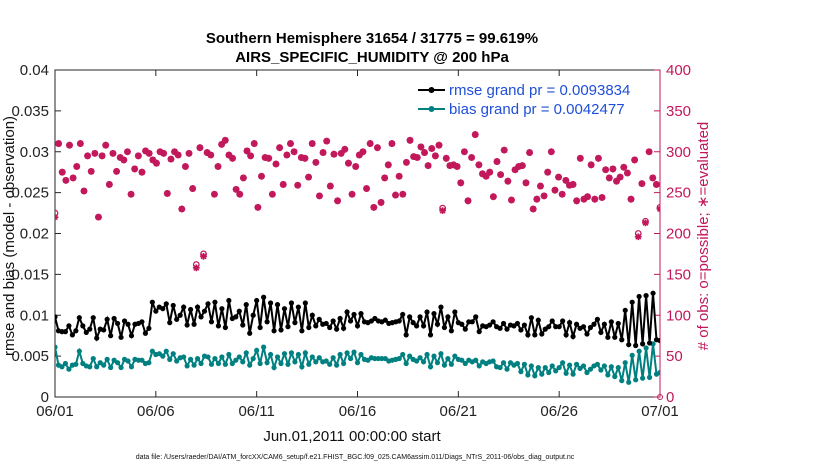 The width and height of the screenshot is (830, 470). I want to click on y-right-tick-label: 200, so click(678, 234).